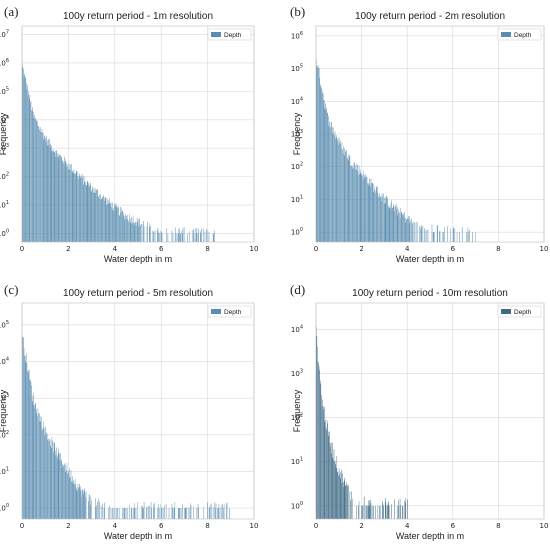 Image resolution: width=550 pixels, height=545 pixels. I want to click on legend-label: Depth, so click(523, 35).